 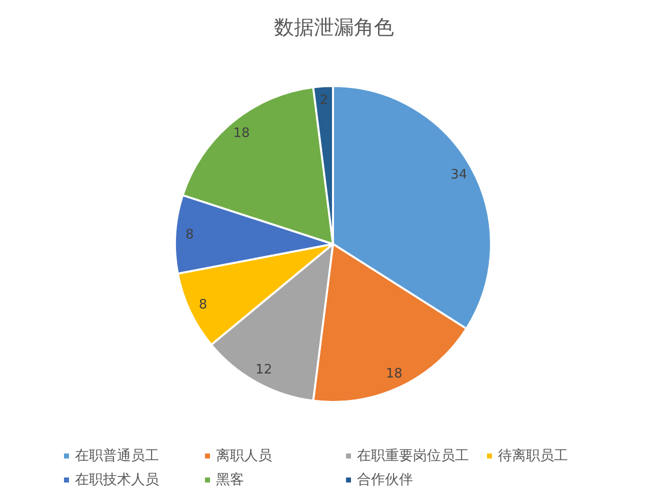 I want to click on chart-title: 数据泄漏角色, so click(x=334, y=27).